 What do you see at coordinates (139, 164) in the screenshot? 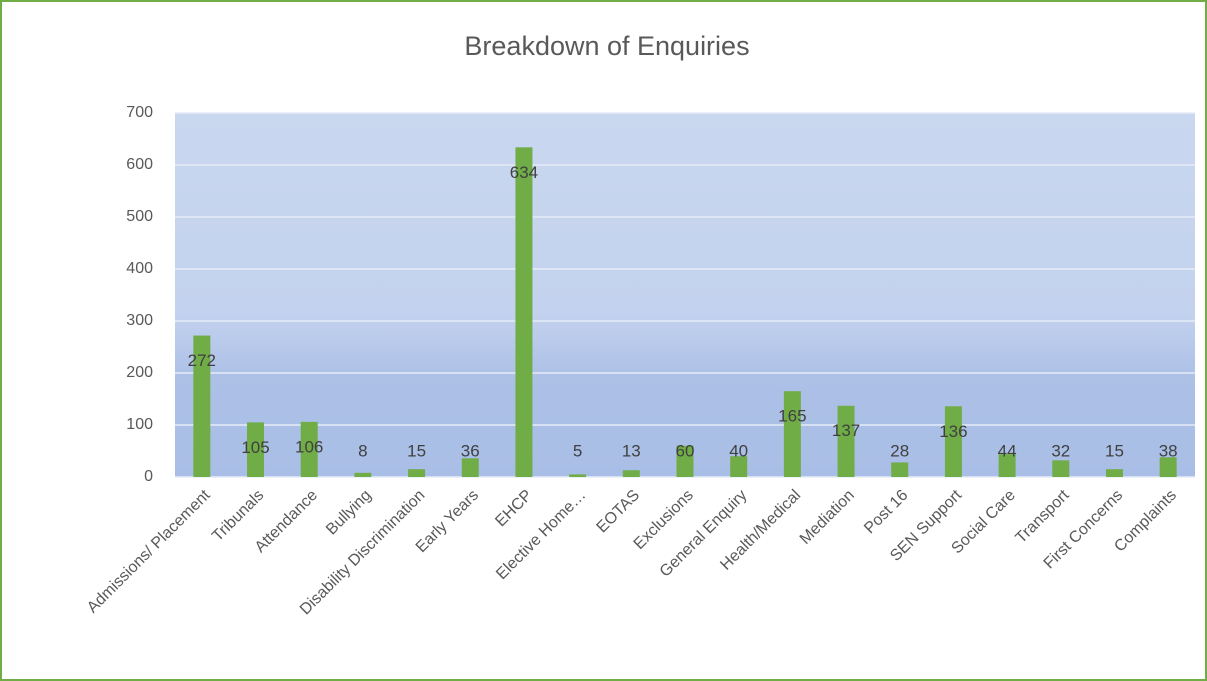
I see `y-tick-label: 600` at bounding box center [139, 164].